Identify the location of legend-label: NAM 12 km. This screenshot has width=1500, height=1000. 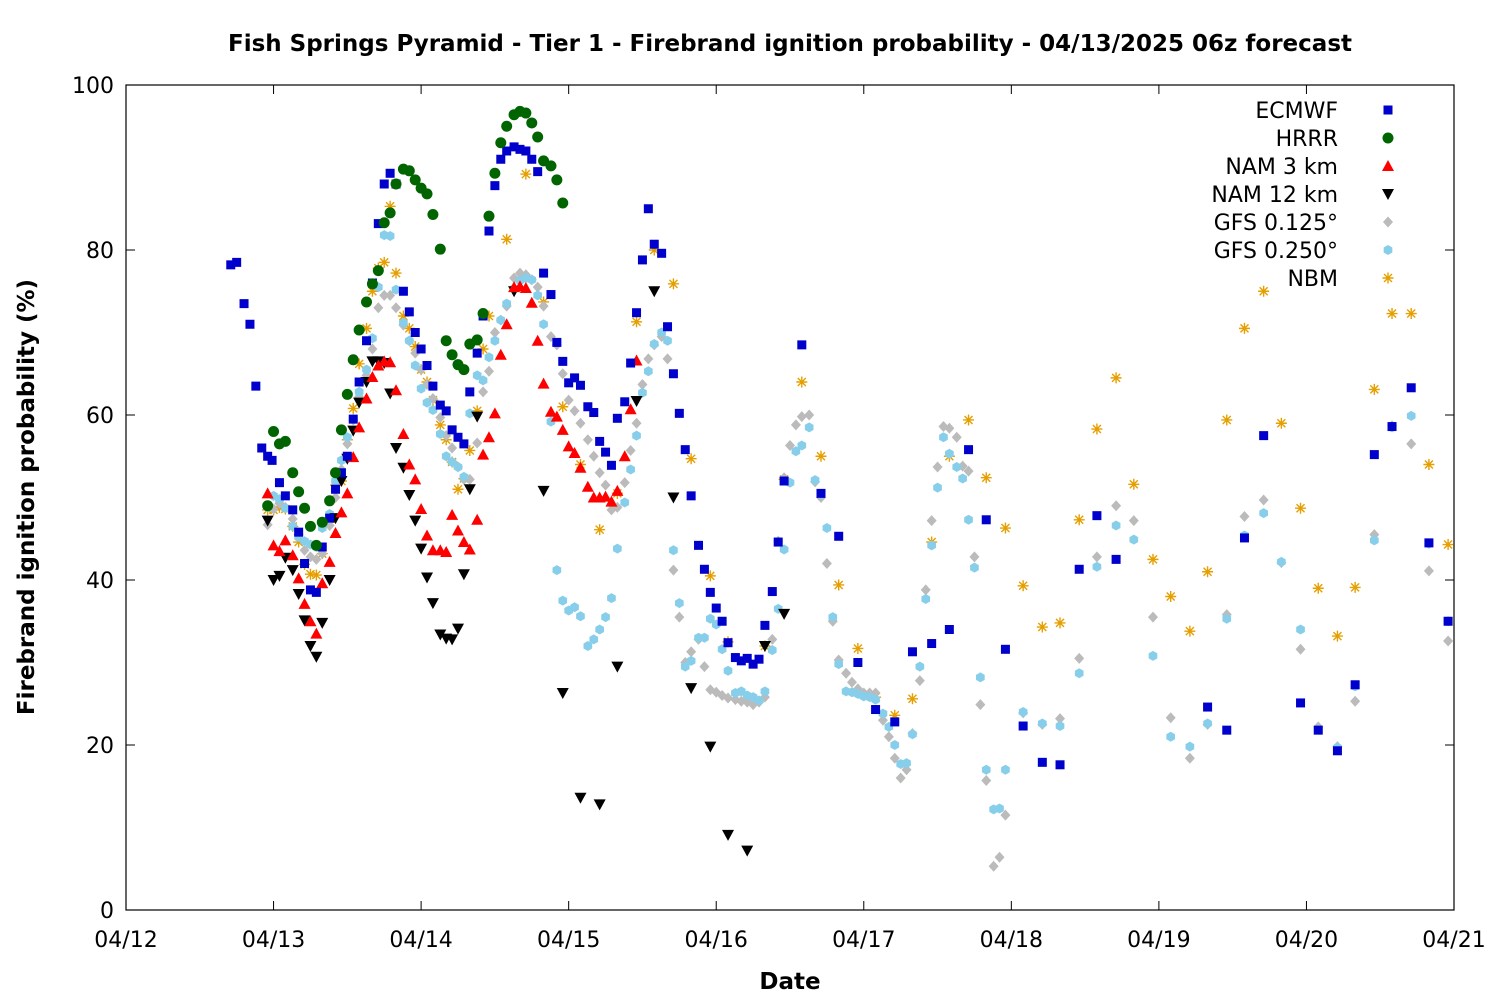
(1274, 195).